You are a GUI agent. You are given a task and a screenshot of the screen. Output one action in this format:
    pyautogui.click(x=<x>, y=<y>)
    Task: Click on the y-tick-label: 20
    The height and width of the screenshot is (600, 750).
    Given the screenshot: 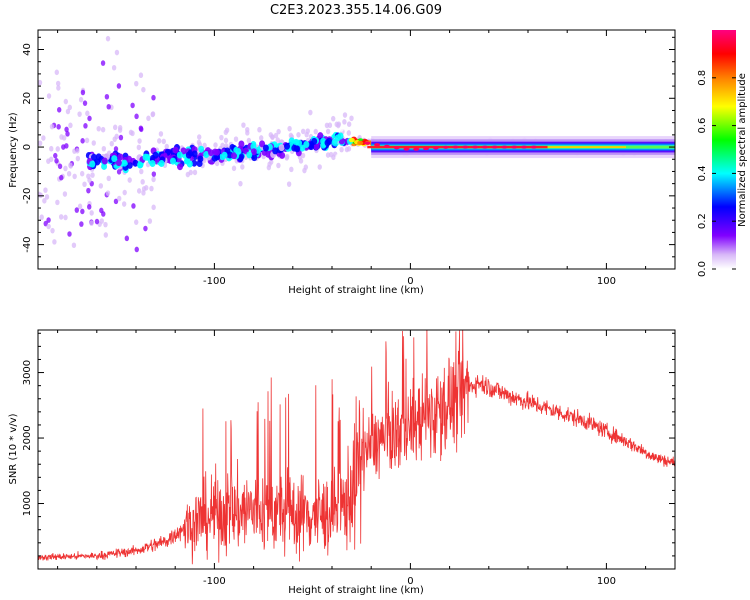 What is the action you would take?
    pyautogui.click(x=27, y=98)
    